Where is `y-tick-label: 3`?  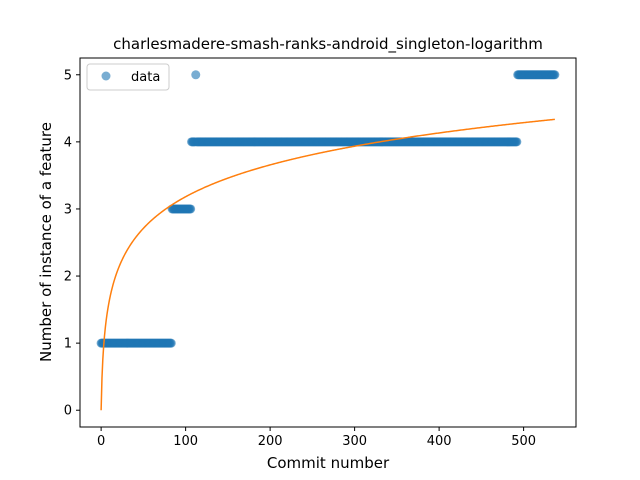 y-tick-label: 3 is located at coordinates (68, 209).